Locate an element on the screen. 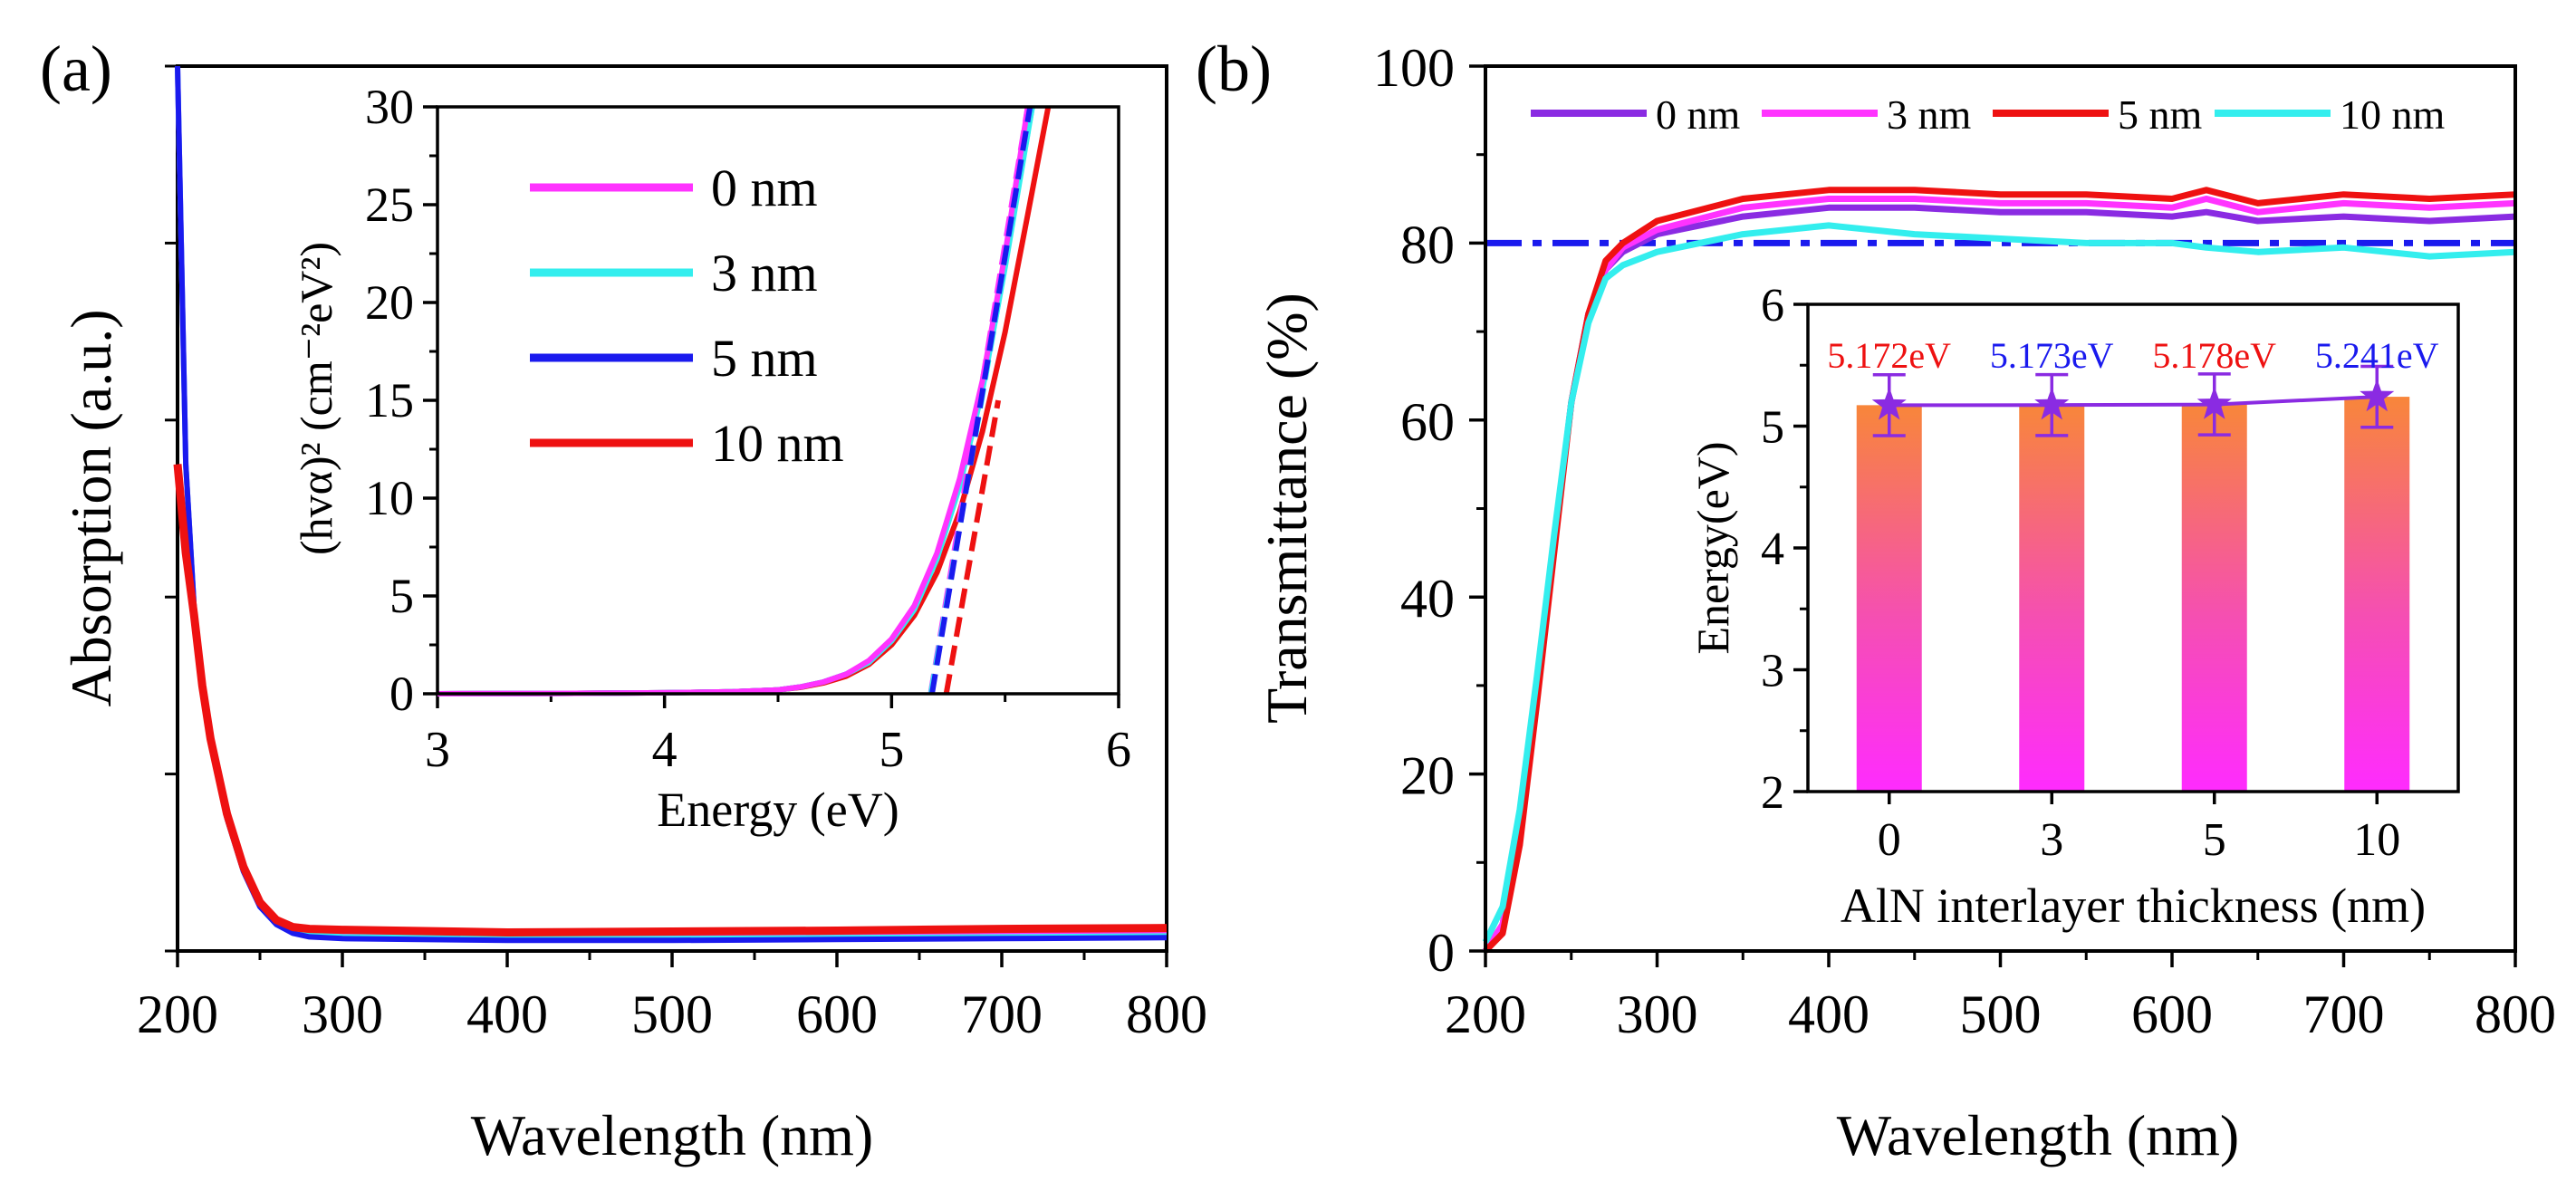 This screenshot has height=1191, width=2576. panel-b-inset-value-label: 5.172eV is located at coordinates (1889, 355).